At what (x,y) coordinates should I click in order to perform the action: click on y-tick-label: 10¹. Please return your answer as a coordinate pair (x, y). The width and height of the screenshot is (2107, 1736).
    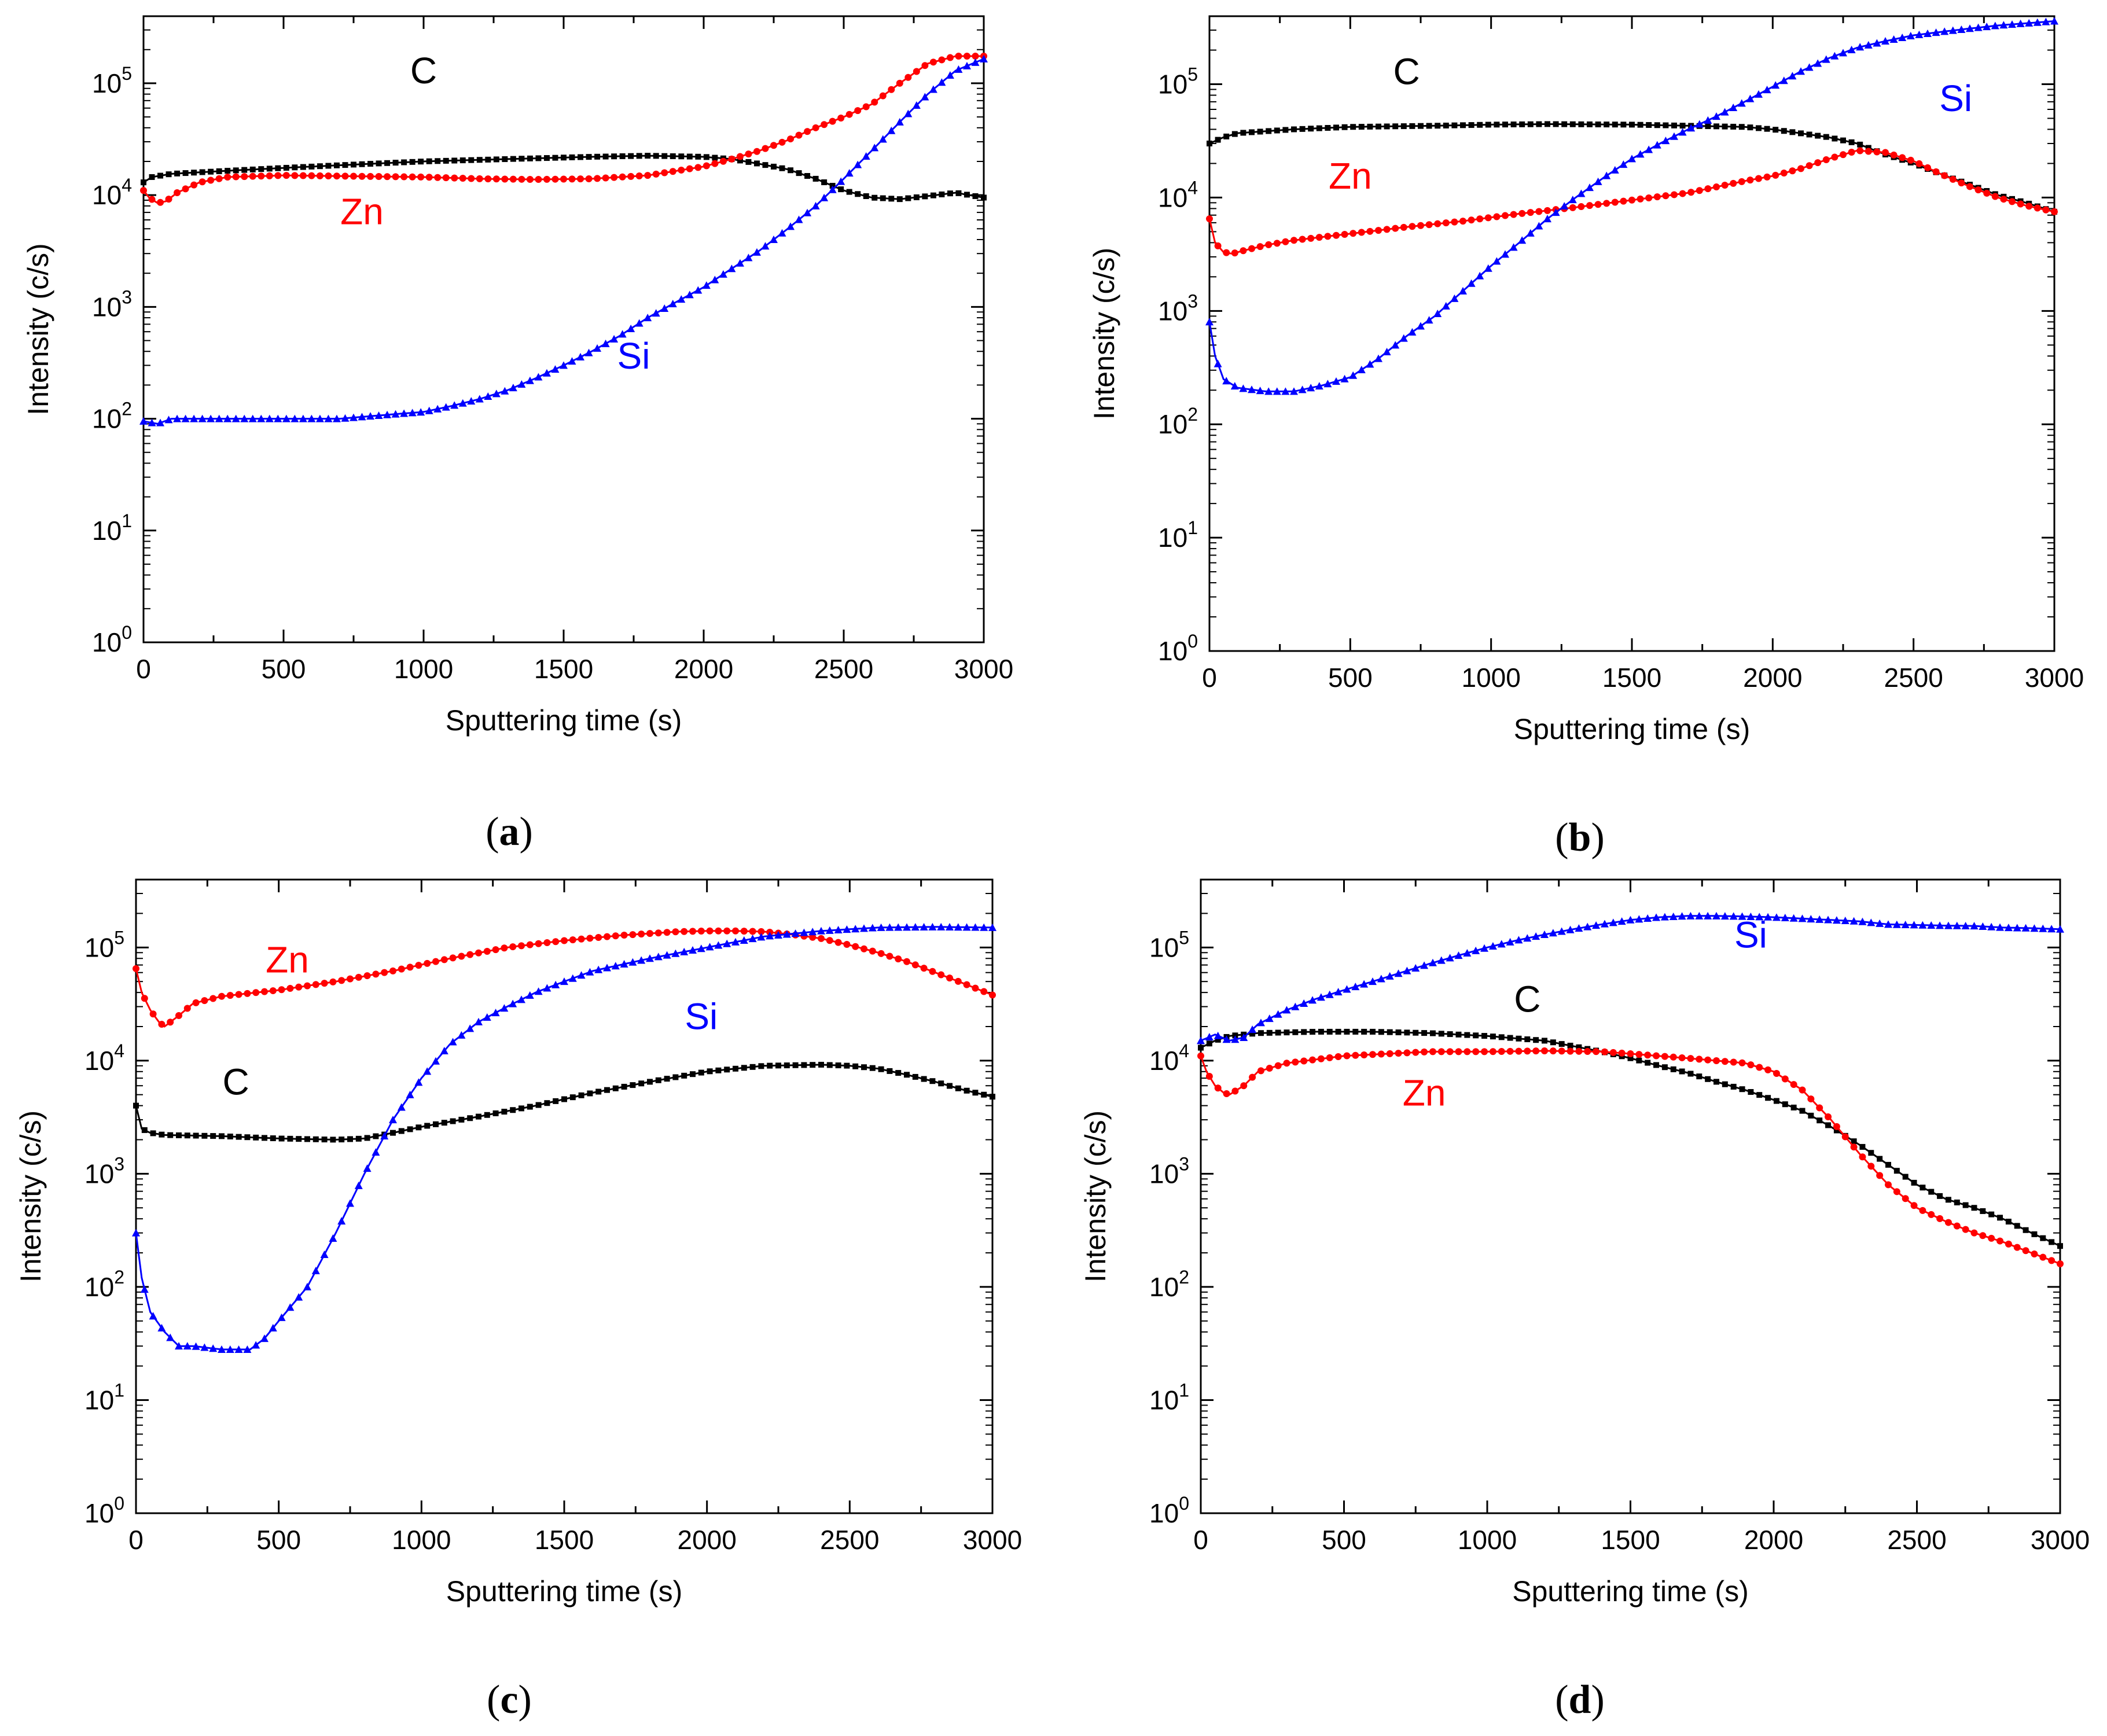
    Looking at the image, I should click on (104, 1397).